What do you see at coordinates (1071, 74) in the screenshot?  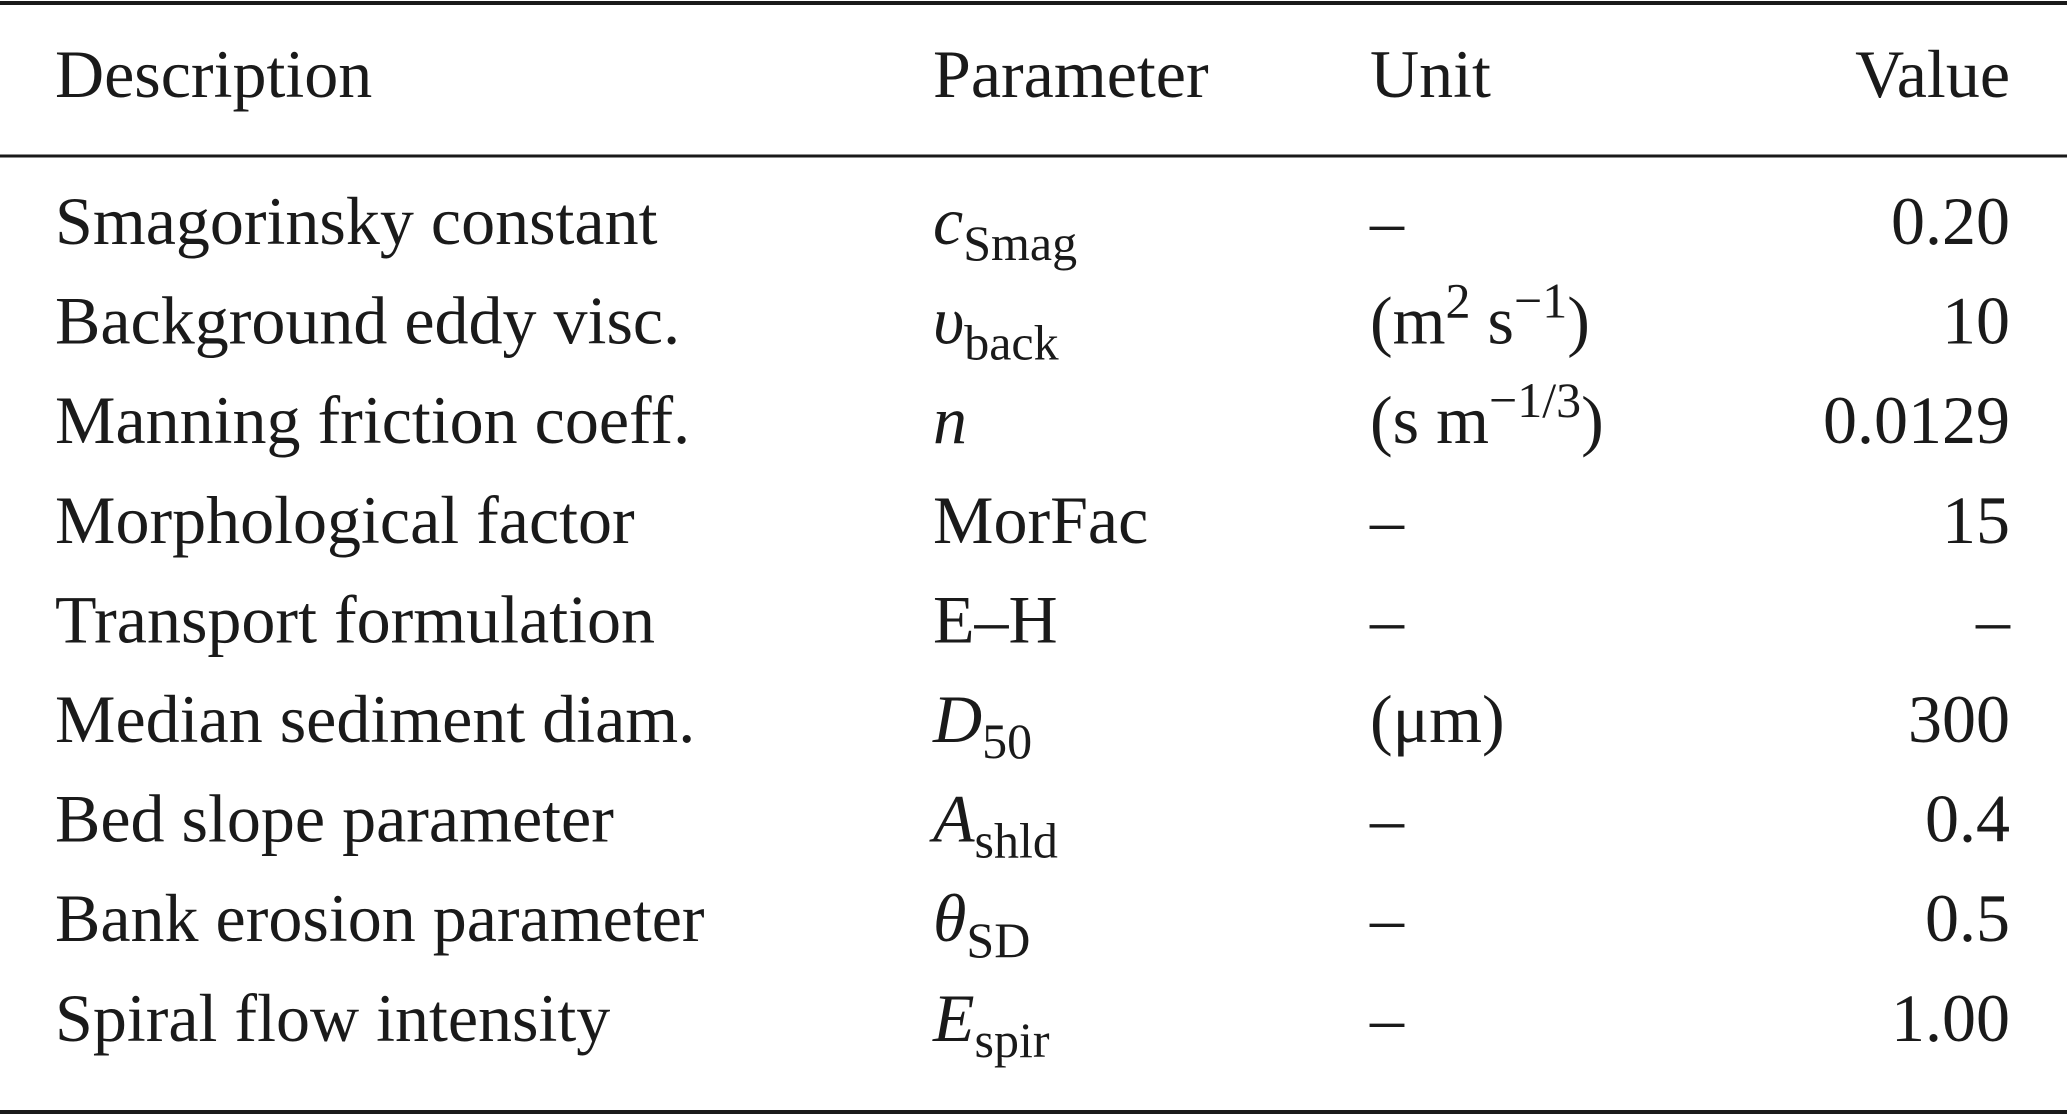 I see `header-cell: Parameter` at bounding box center [1071, 74].